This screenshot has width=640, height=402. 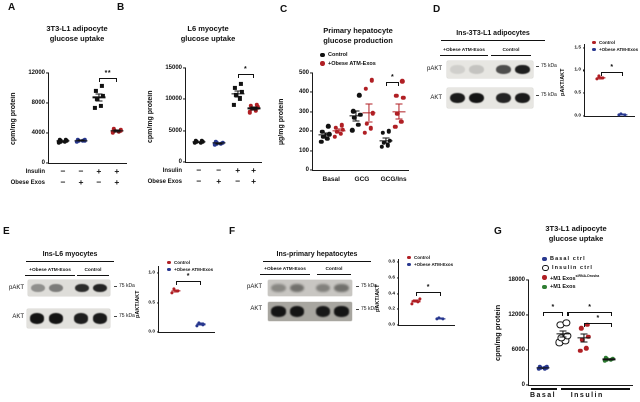 I want to click on chart-title-line2: glucose uptake, so click(x=576, y=238).